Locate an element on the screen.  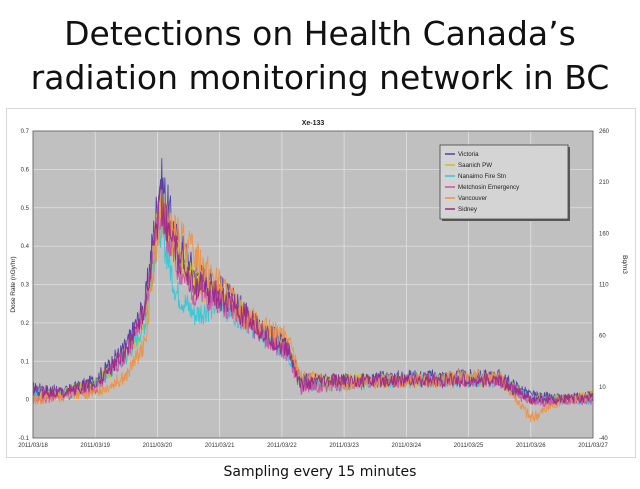
x-tick-label: 2011/03/22 is located at coordinates (282, 446).